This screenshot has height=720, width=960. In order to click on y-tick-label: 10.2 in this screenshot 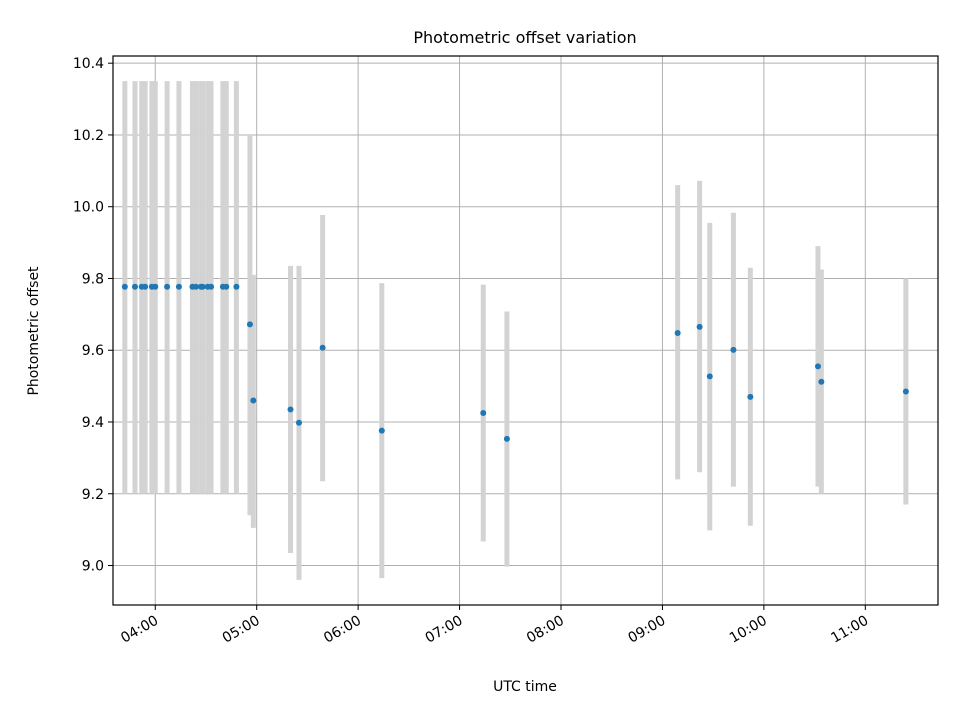, I will do `click(88, 136)`.